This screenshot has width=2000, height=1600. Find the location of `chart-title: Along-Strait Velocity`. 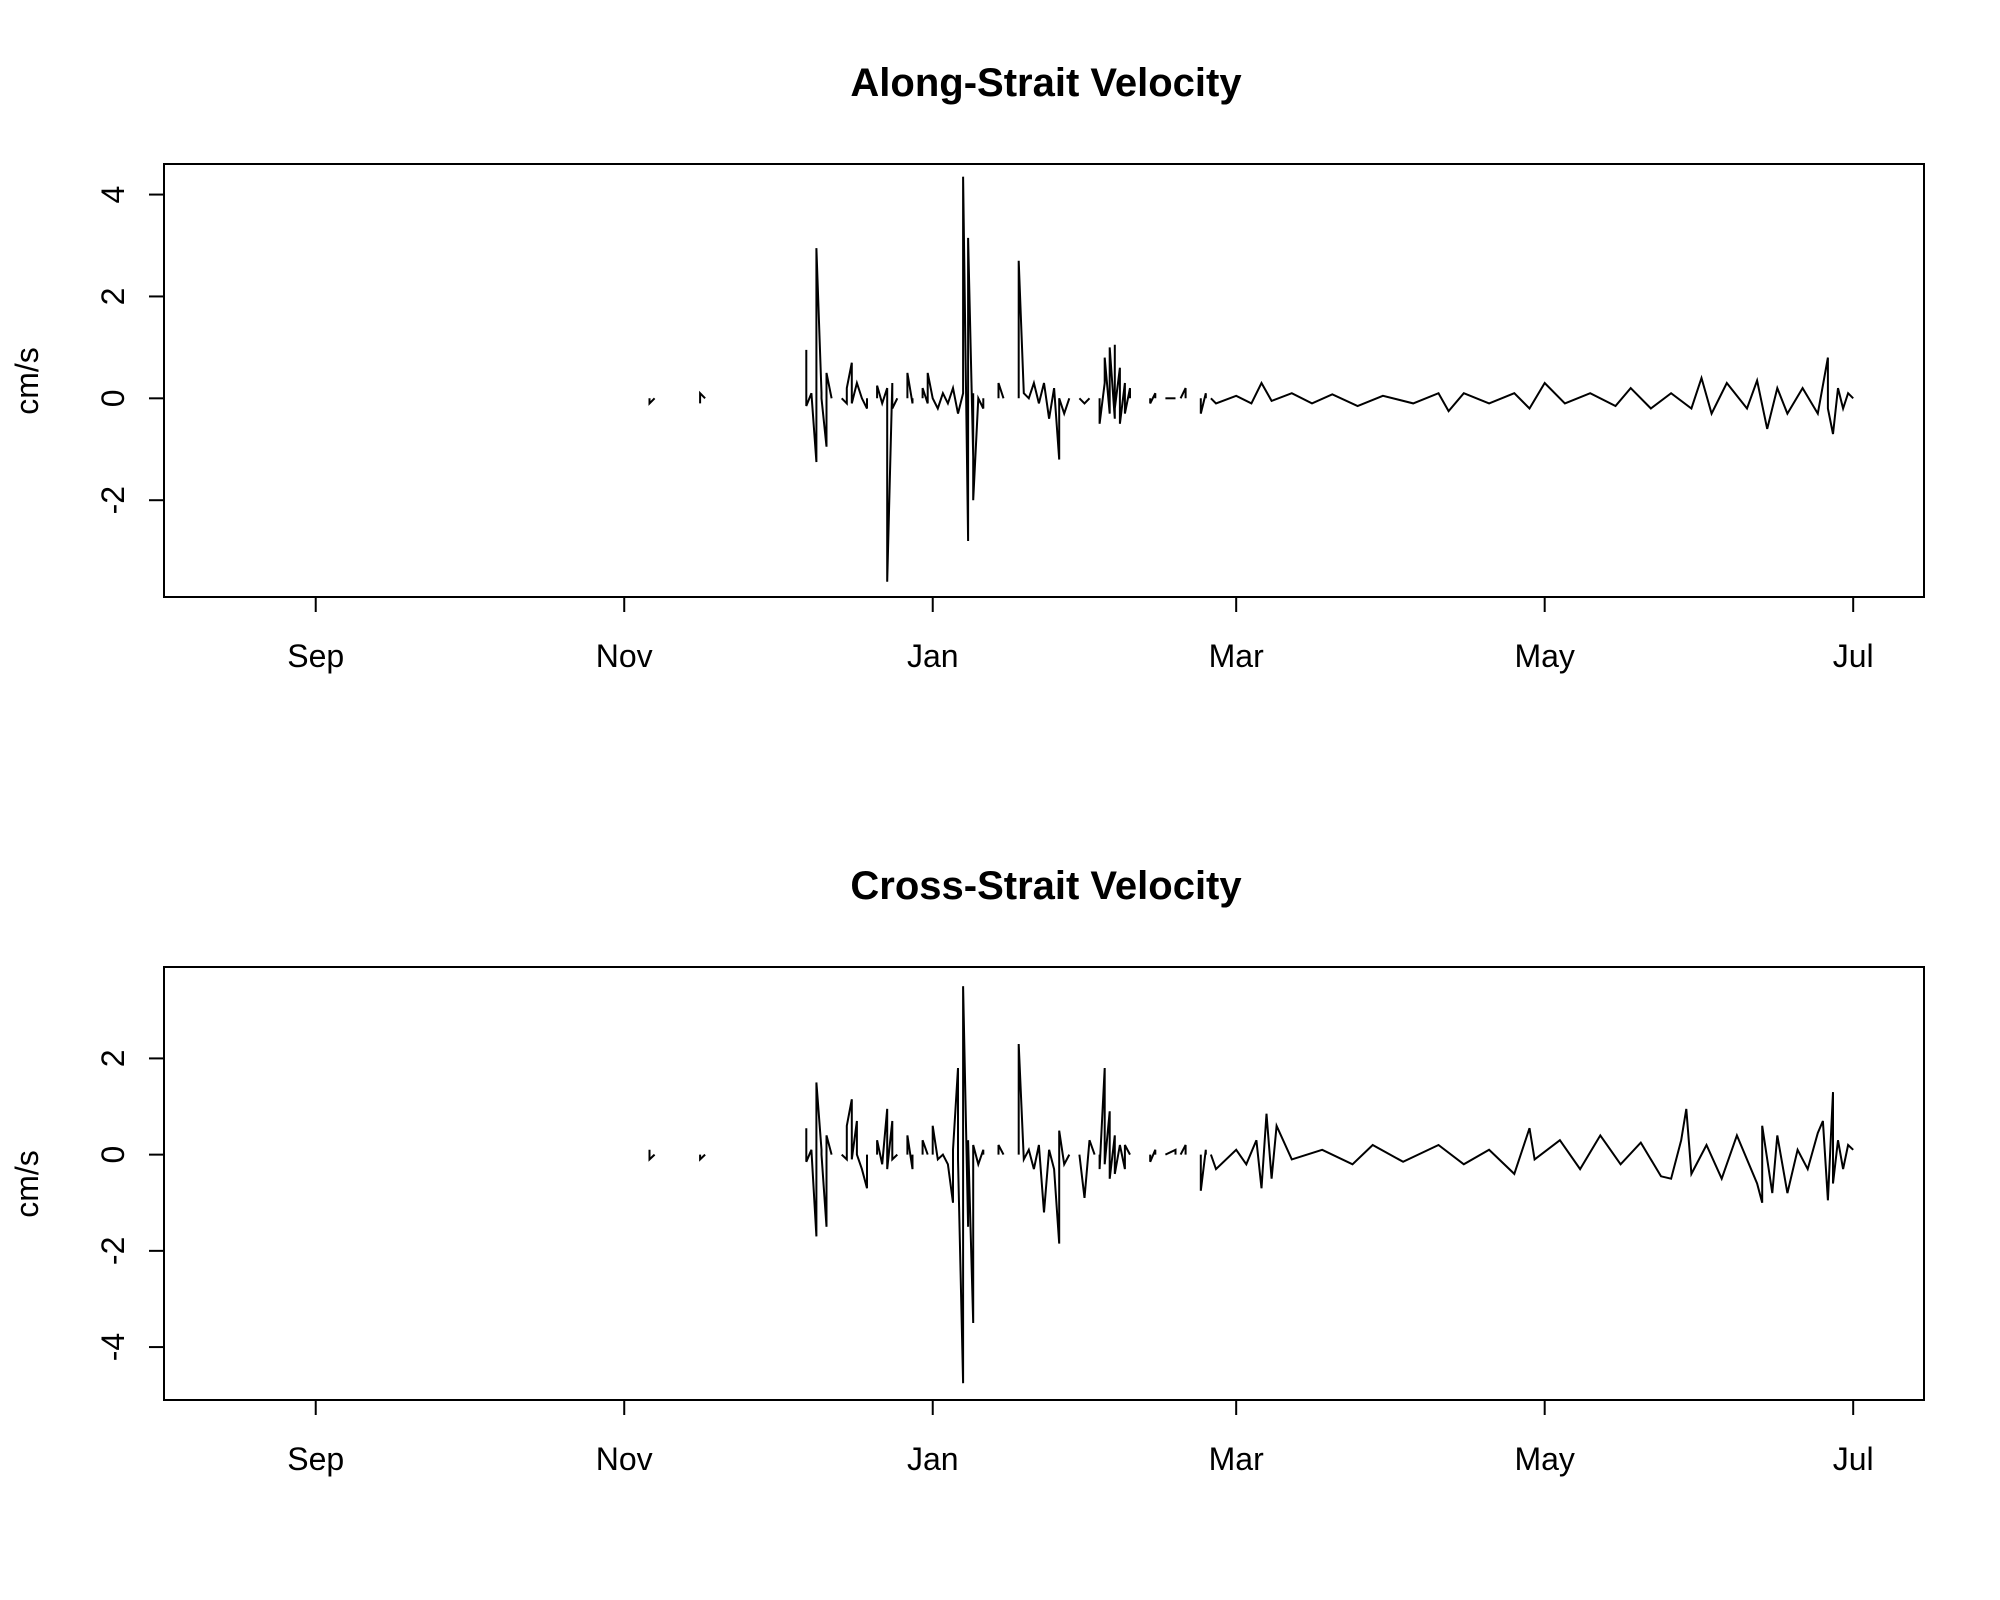

chart-title: Along-Strait Velocity is located at coordinates (1046, 83).